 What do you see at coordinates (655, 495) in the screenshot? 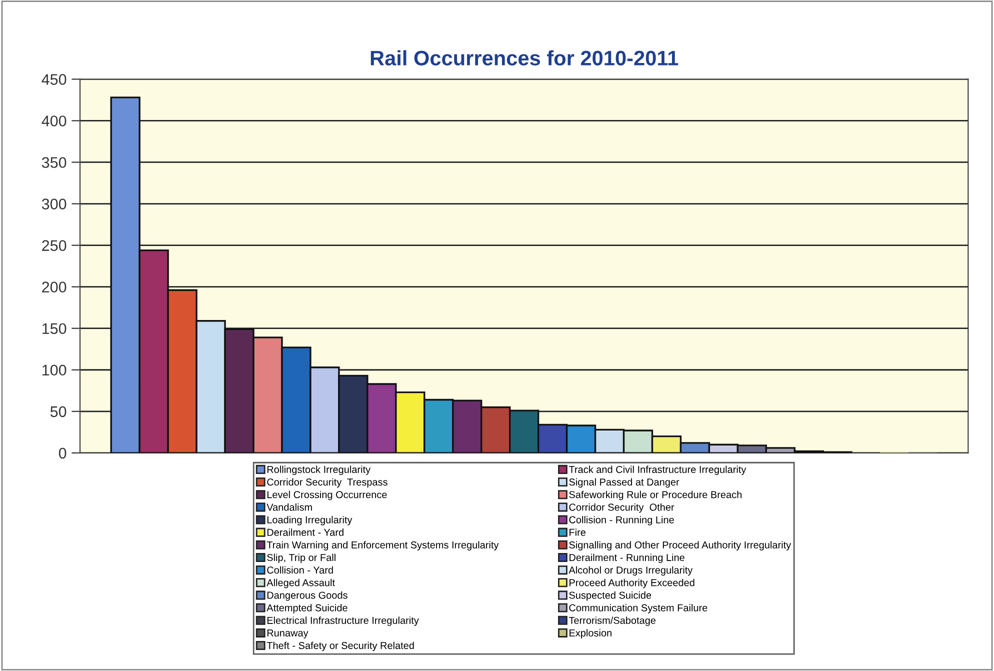
I see `legend-label: Safeworking Rule or Procedure Breach` at bounding box center [655, 495].